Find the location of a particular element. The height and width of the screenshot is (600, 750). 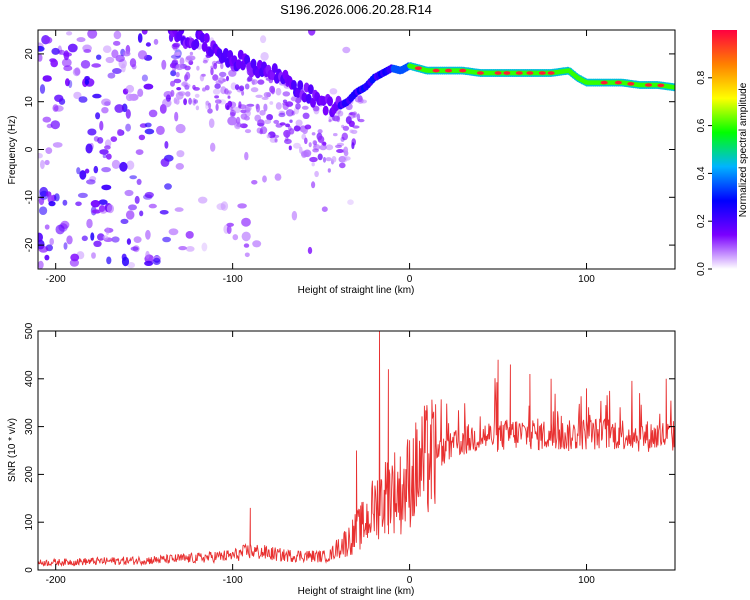

colorbar-tick-label: 0.0 is located at coordinates (701, 269).